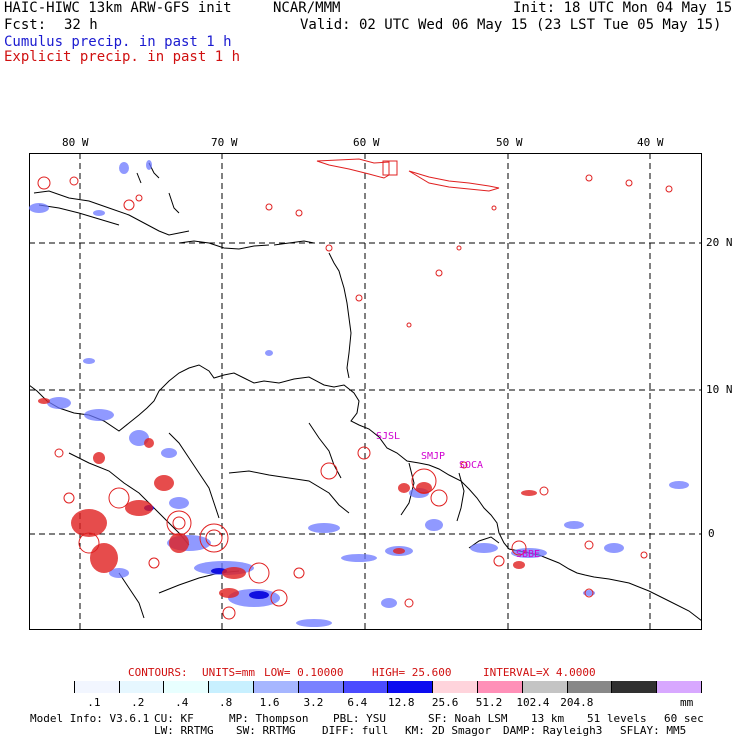 The width and height of the screenshot is (740, 740). I want to click on lon-label-70w: 70 W, so click(224, 142).